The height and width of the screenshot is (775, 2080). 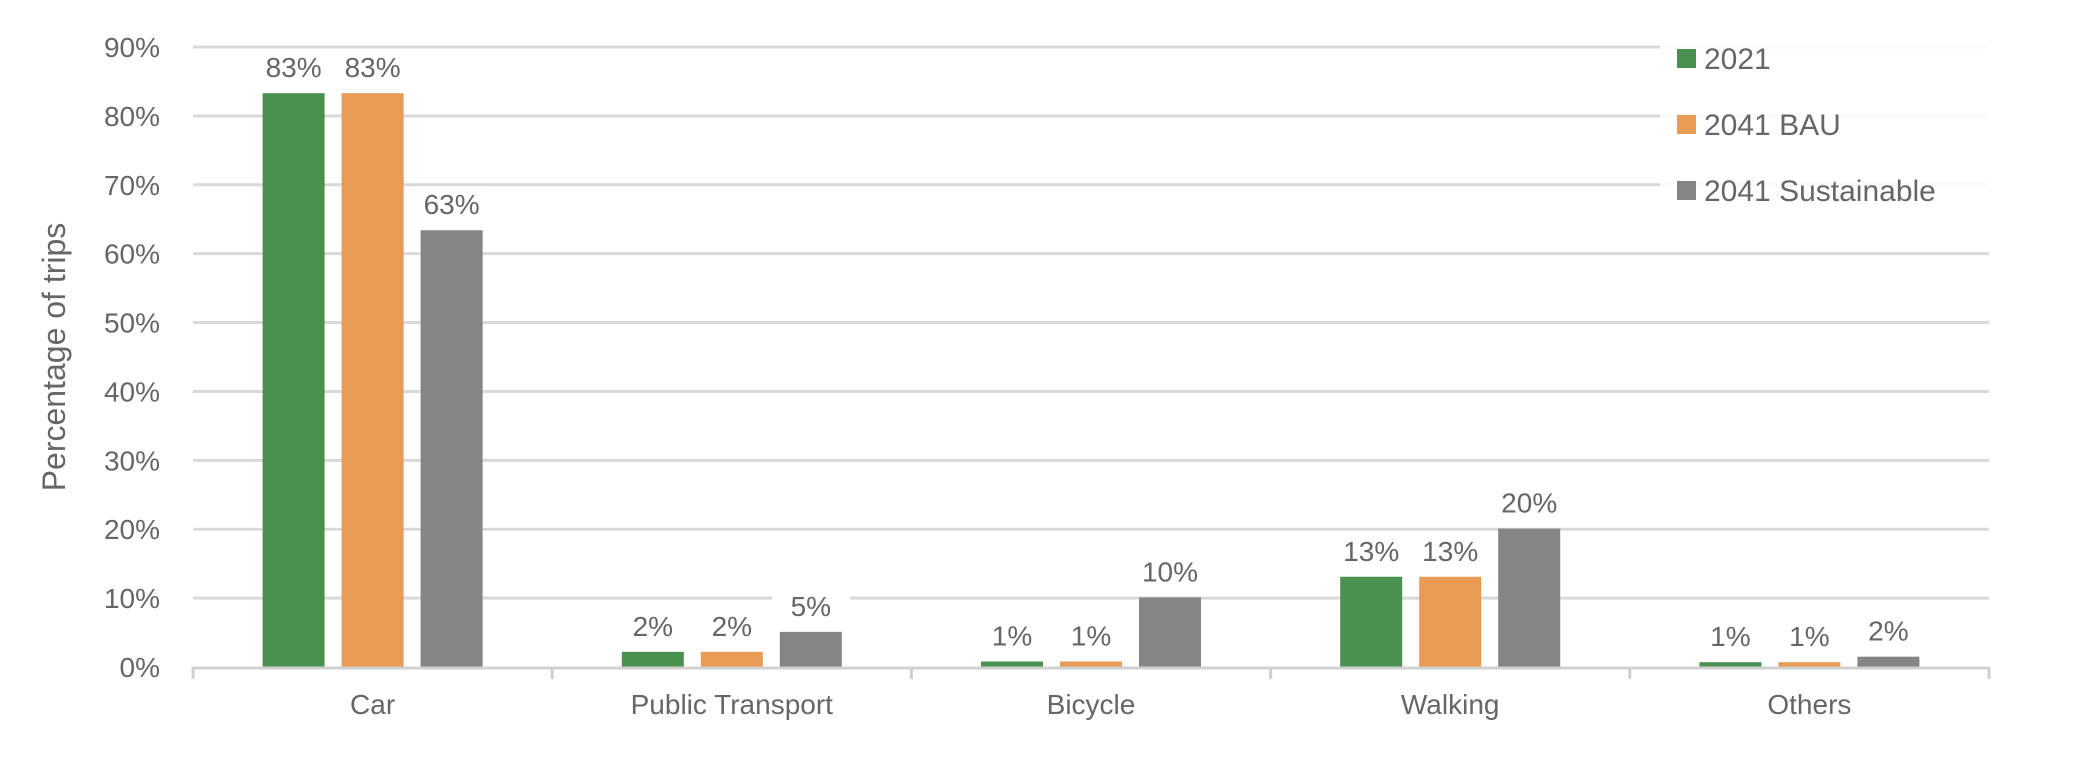 What do you see at coordinates (1809, 704) in the screenshot?
I see `x-tick-label: Others` at bounding box center [1809, 704].